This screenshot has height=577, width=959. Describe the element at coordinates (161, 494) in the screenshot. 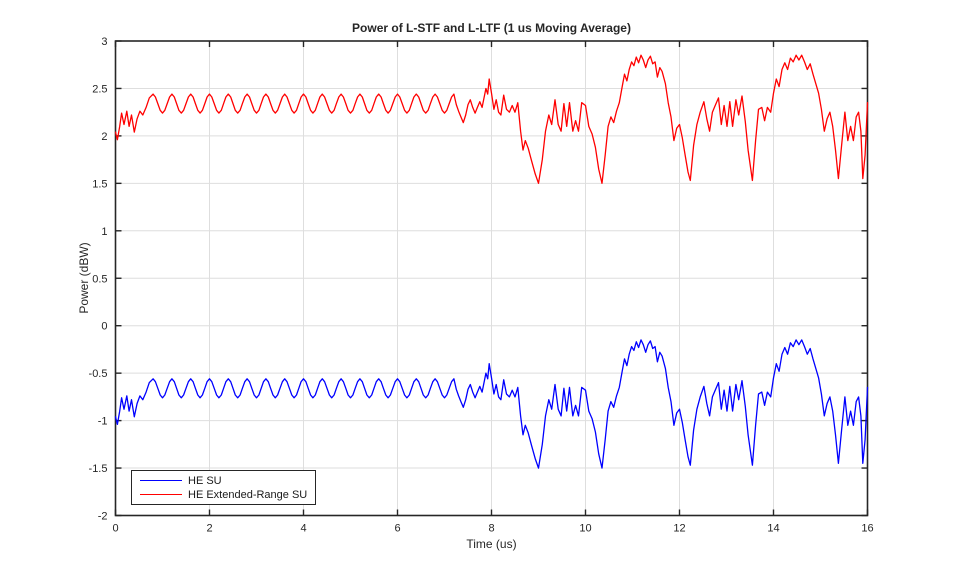

I see `legend-line-sample-red` at that location.